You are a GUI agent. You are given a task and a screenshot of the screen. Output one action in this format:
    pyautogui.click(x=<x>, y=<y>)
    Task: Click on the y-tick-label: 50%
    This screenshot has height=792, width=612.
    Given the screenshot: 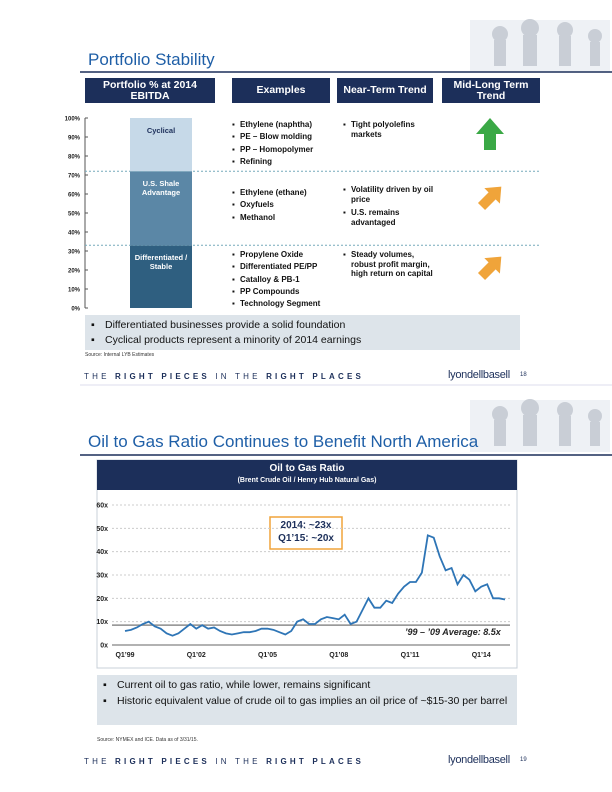 What is the action you would take?
    pyautogui.click(x=74, y=215)
    